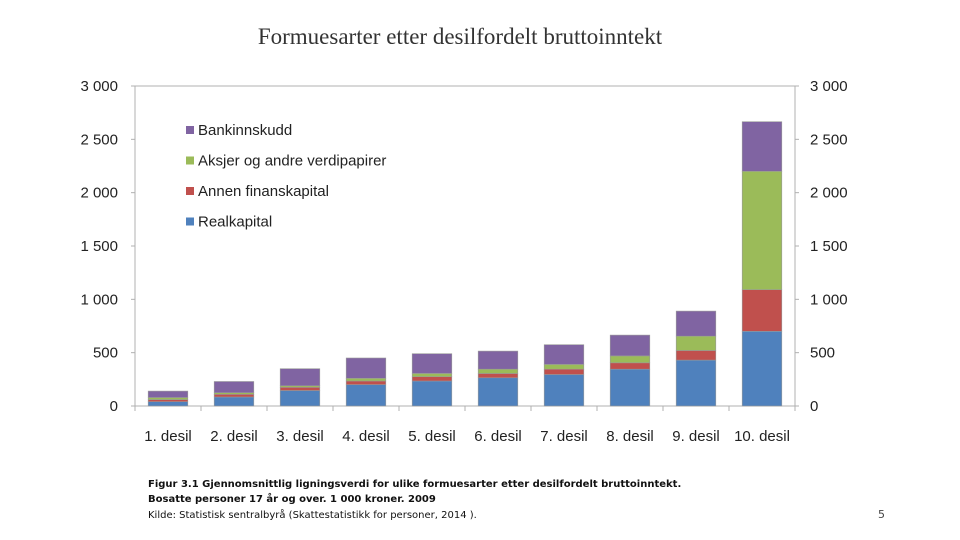 The width and height of the screenshot is (960, 540). What do you see at coordinates (300, 377) in the screenshot?
I see `bar-3-bankinnskudd` at bounding box center [300, 377].